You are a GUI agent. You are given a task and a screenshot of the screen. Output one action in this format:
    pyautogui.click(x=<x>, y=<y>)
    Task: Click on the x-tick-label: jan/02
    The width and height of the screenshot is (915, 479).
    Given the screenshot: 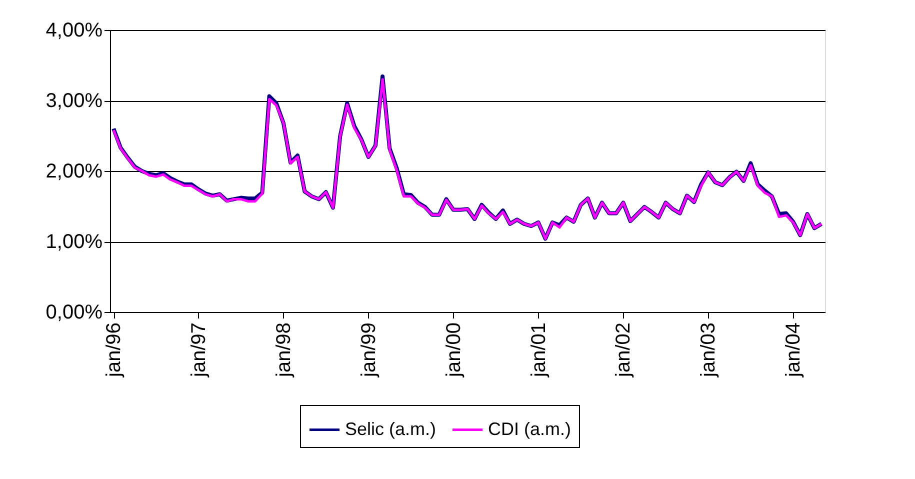 What is the action you would take?
    pyautogui.click(x=623, y=350)
    